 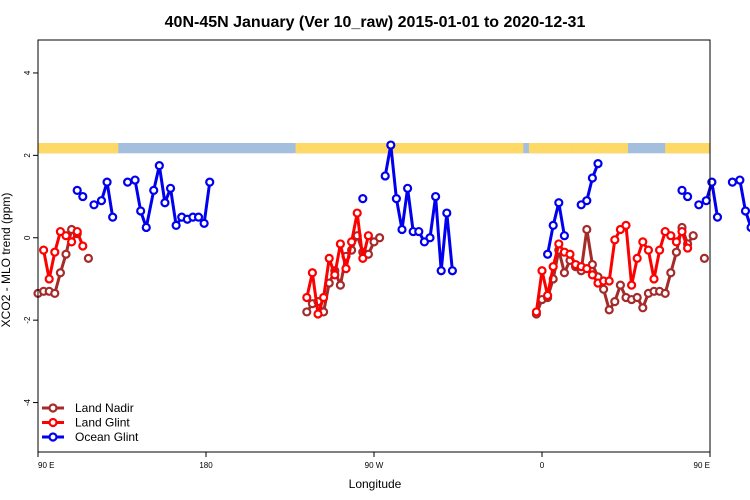 I want to click on x-tick-label: 90 W, so click(x=374, y=465).